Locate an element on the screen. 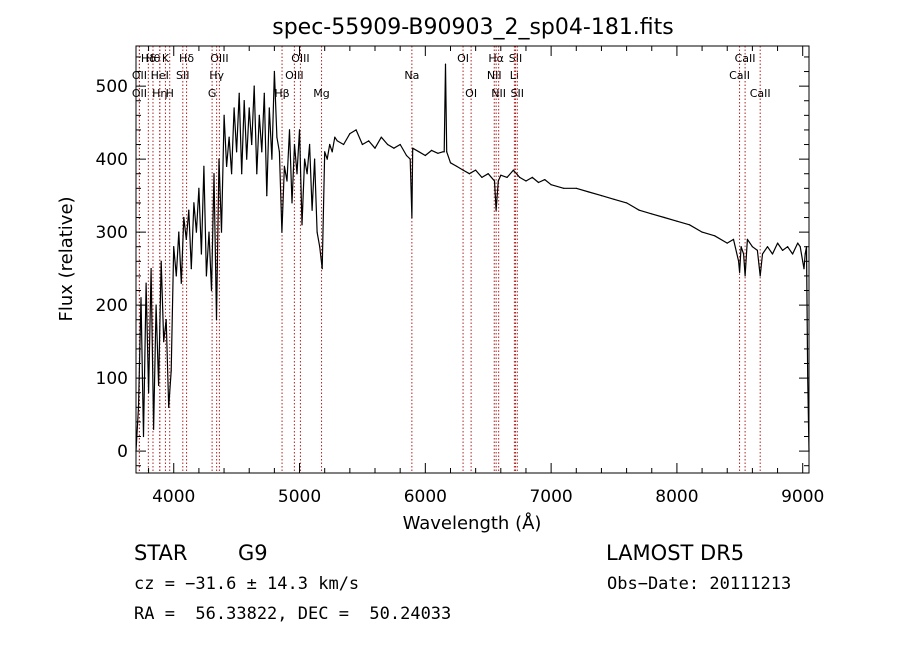 Image resolution: width=900 pixels, height=649 pixels. x-tick-label: 6000 is located at coordinates (425, 497).